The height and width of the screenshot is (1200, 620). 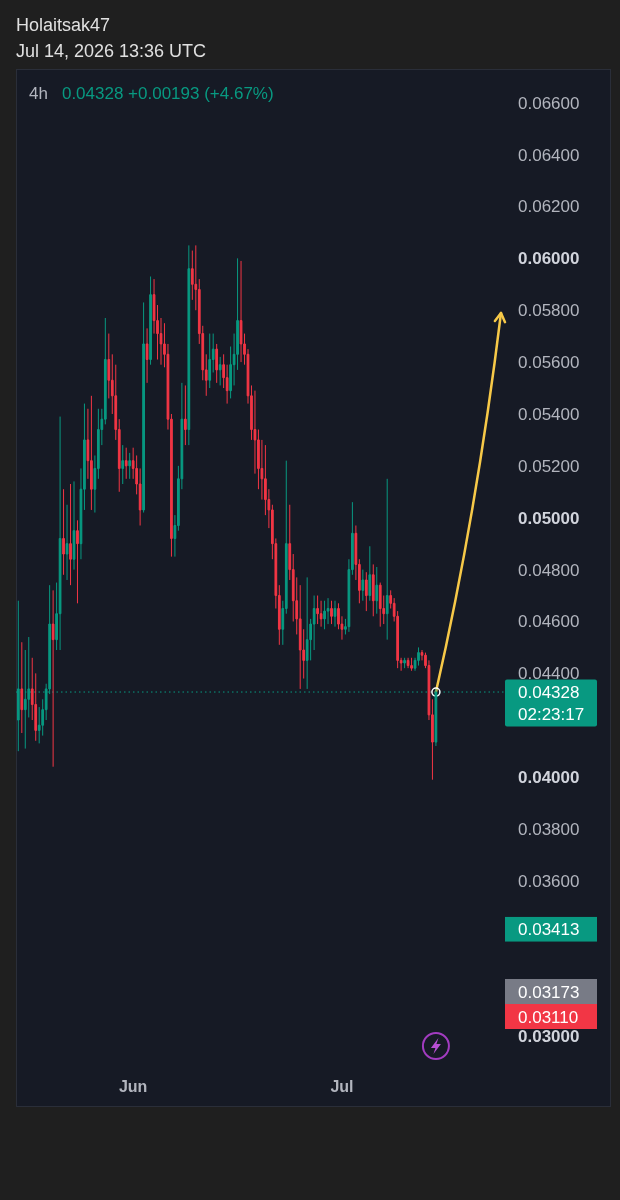 What do you see at coordinates (549, 363) in the screenshot?
I see `y-tick-label: 0.05600` at bounding box center [549, 363].